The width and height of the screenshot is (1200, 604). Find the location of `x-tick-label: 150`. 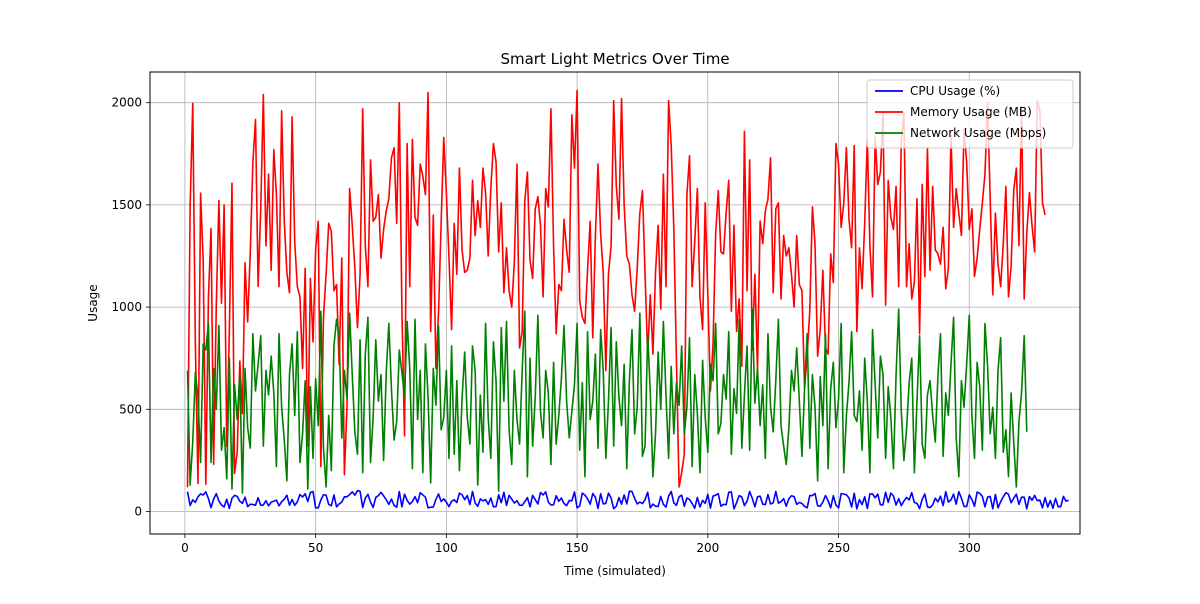

x-tick-label: 150 is located at coordinates (577, 548).